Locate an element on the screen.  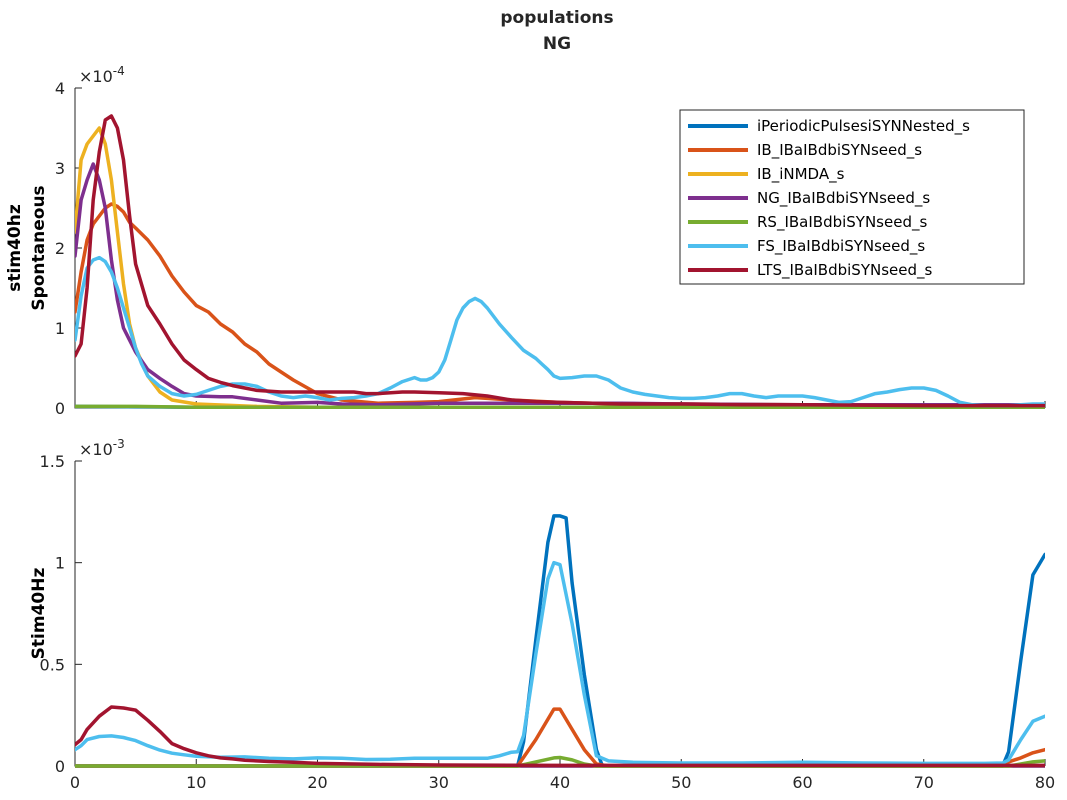
series-line-rs-ibaibdbisynseed-s is located at coordinates (560, 406).